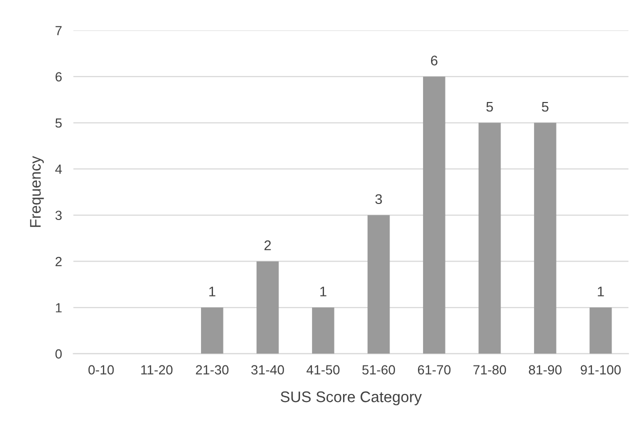  Describe the element at coordinates (267, 370) in the screenshot. I see `x-tick-label: 31-40` at that location.